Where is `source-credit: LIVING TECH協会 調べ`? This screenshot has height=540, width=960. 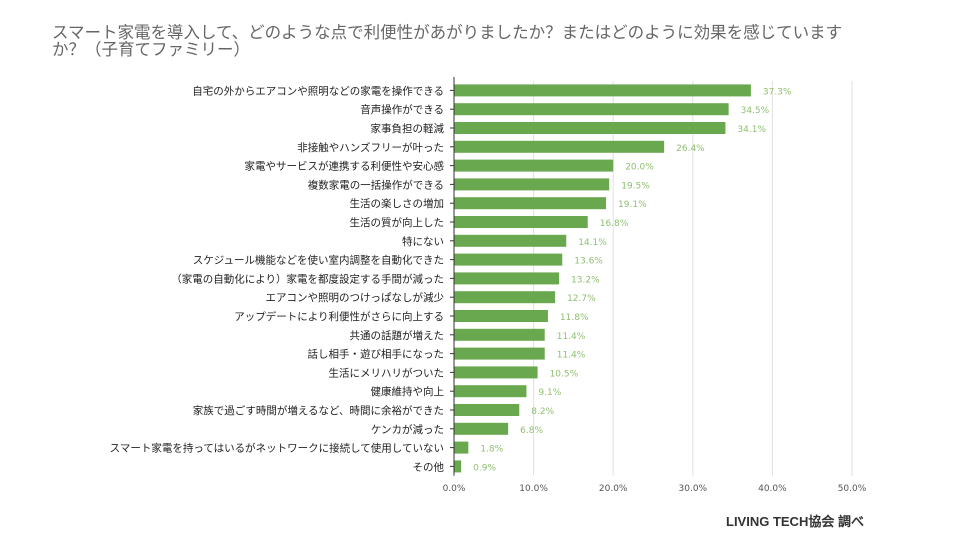
source-credit: LIVING TECH協会 調べ is located at coordinates (795, 521).